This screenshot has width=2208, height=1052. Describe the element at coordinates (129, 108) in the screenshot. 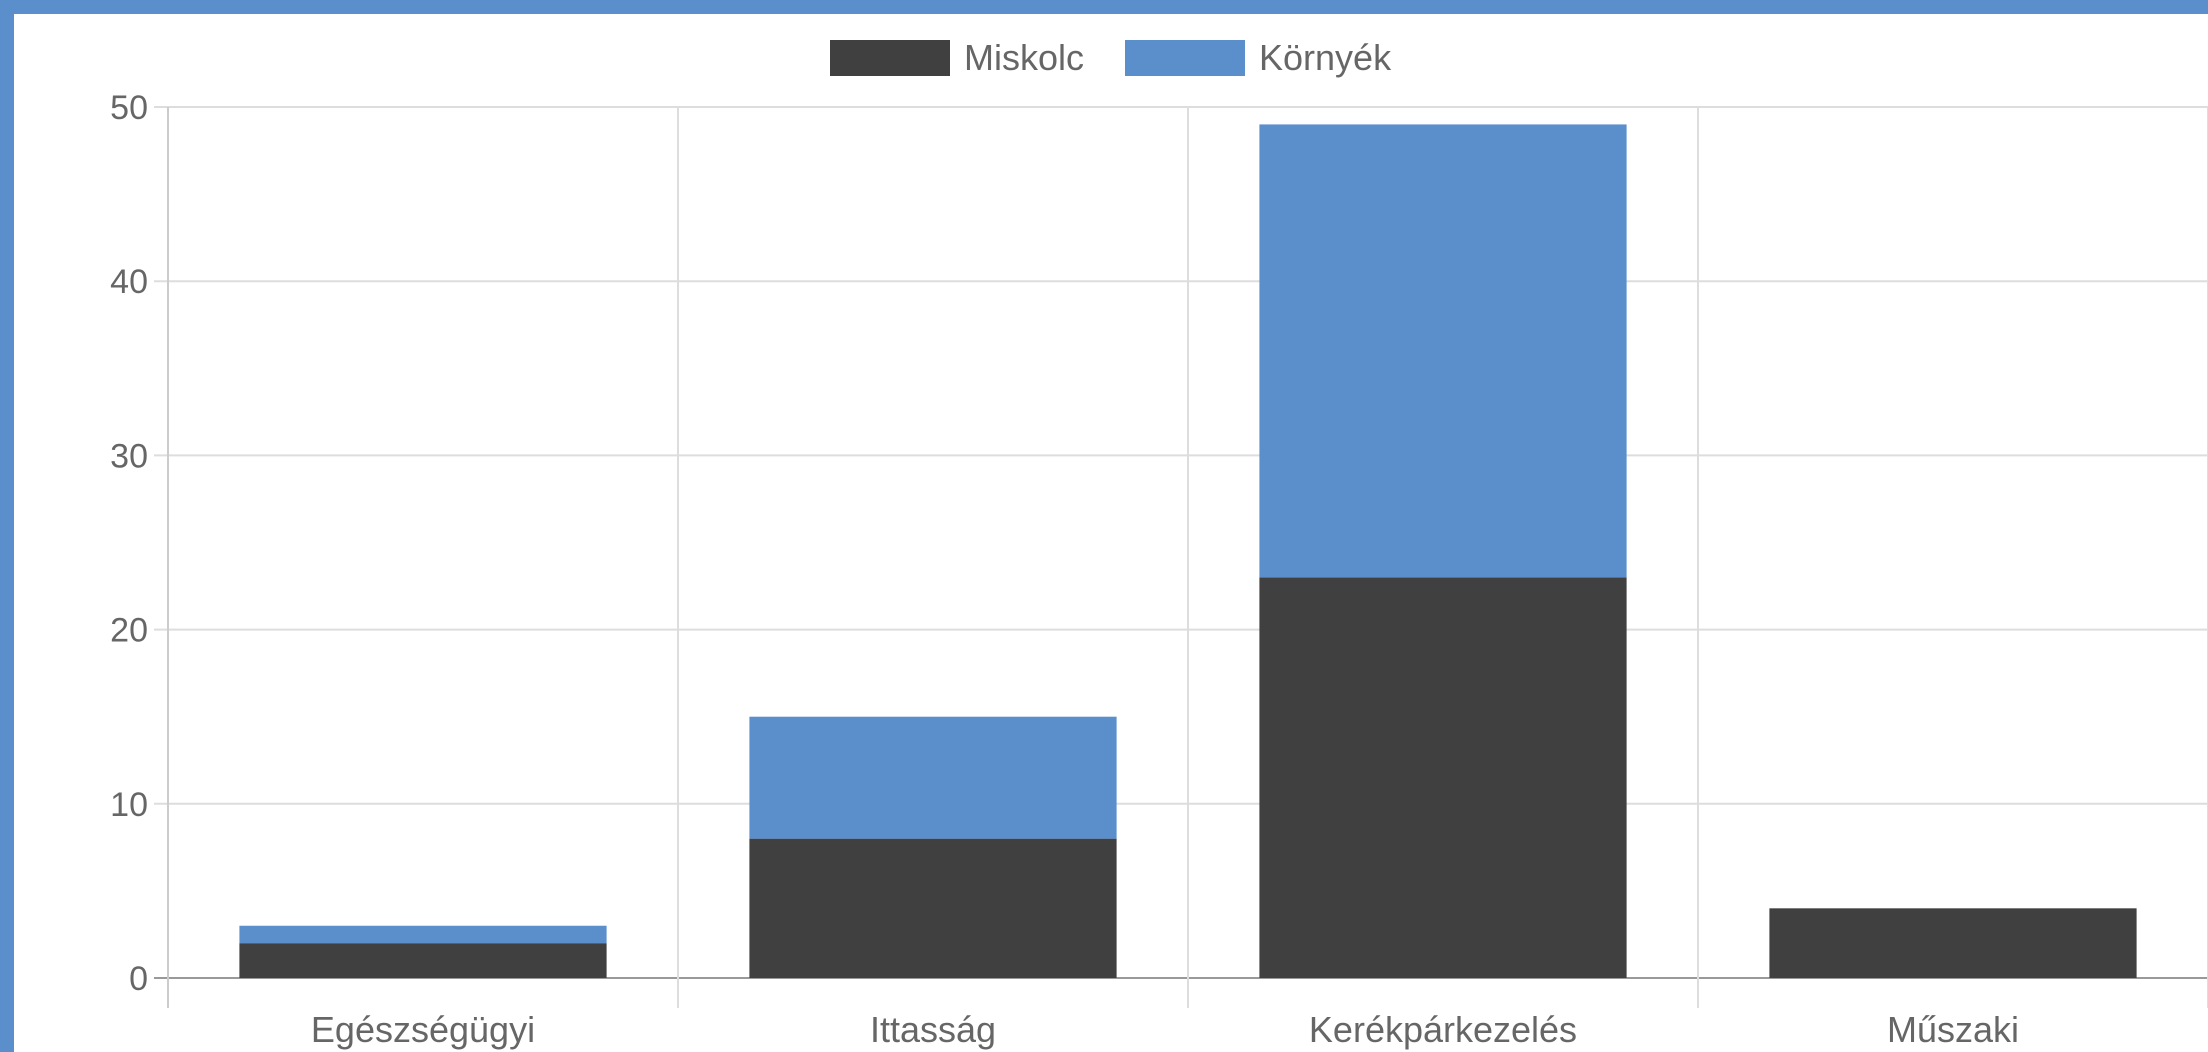

I see `y-tick-label: 50` at that location.